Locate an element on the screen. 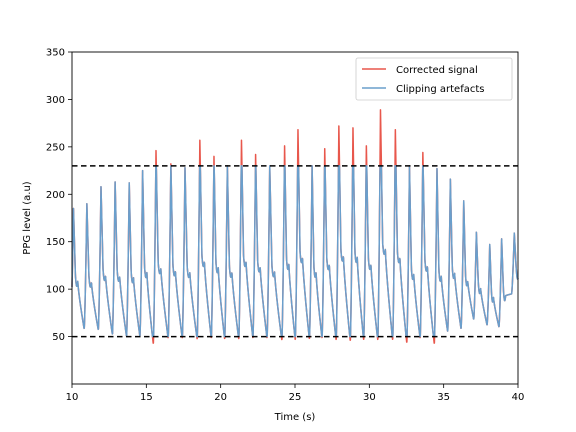  y-tick-label-200: 200 is located at coordinates (55, 195).